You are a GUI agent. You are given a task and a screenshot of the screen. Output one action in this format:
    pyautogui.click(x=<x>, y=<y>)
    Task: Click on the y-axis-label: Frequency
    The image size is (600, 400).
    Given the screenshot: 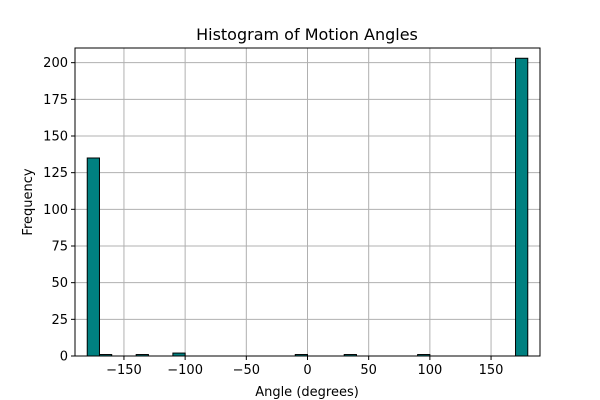 What is the action you would take?
    pyautogui.click(x=28, y=201)
    